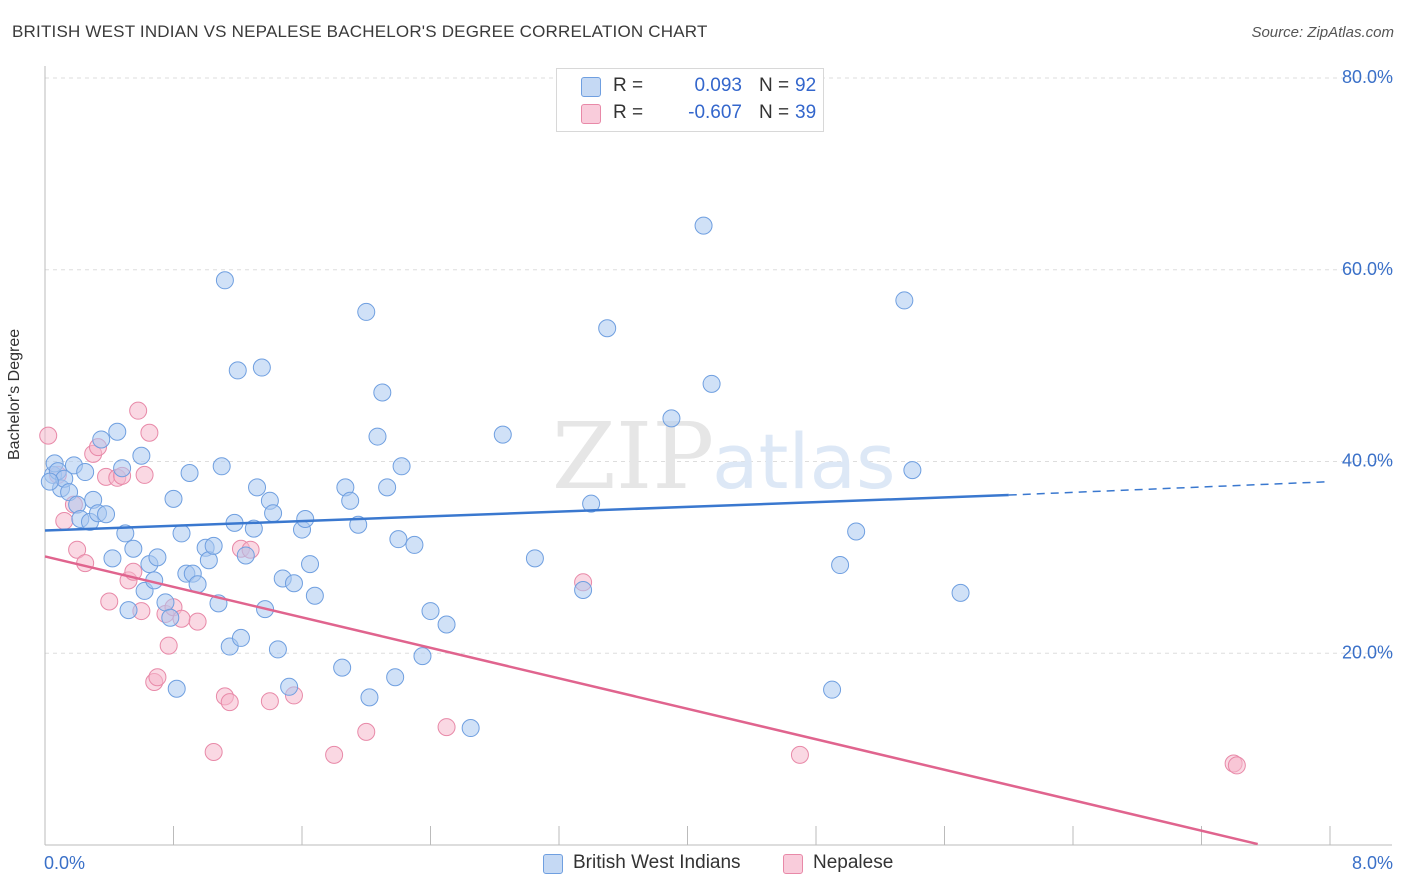  Describe the element at coordinates (526, 512) in the screenshot. I see `trend-line-british-west-indians` at that location.